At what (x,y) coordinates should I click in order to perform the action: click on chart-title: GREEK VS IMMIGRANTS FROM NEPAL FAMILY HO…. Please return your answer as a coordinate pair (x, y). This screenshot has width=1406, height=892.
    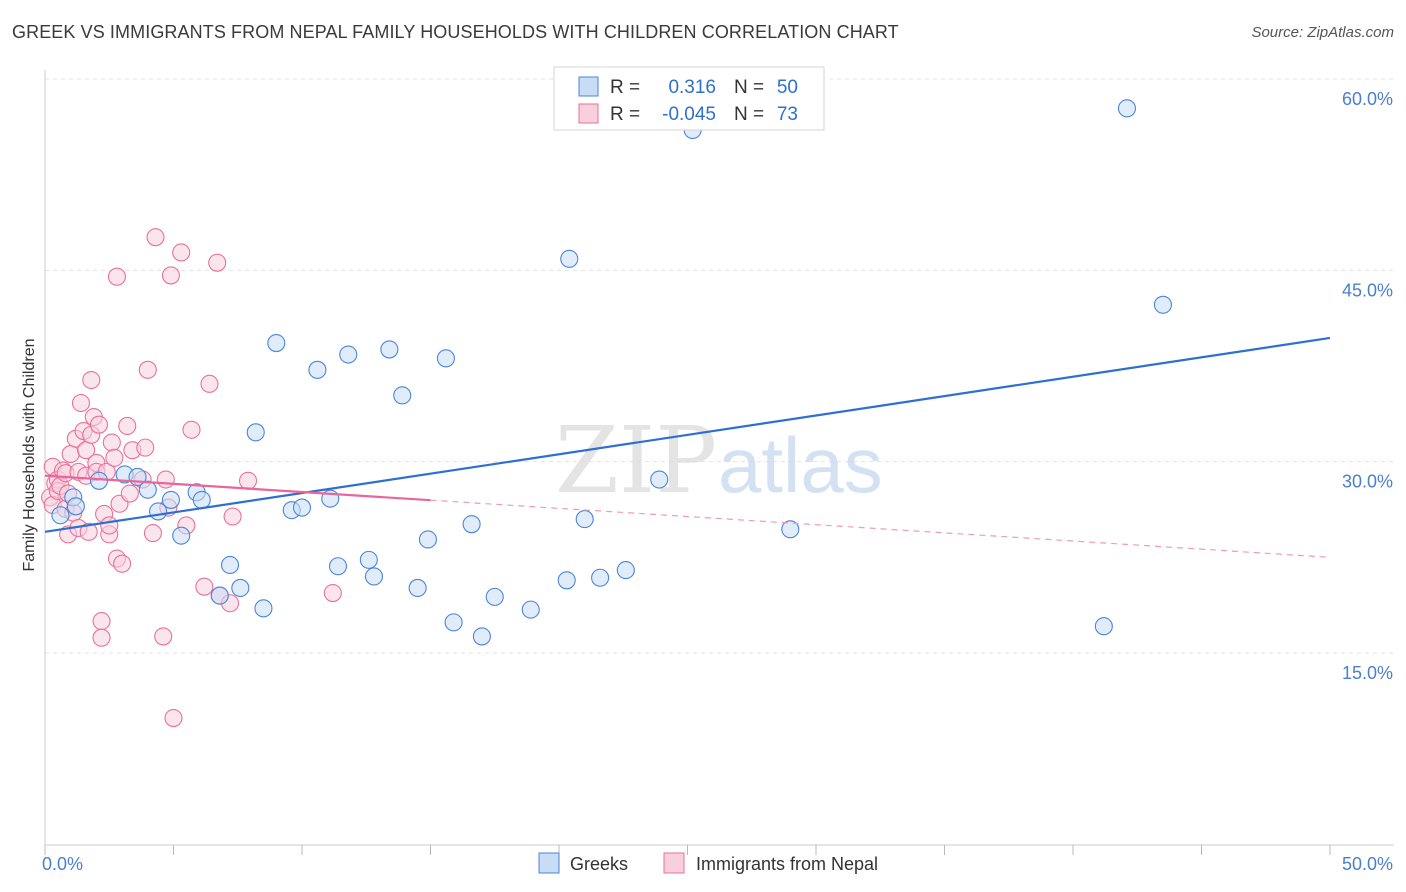
    Looking at the image, I should click on (455, 32).